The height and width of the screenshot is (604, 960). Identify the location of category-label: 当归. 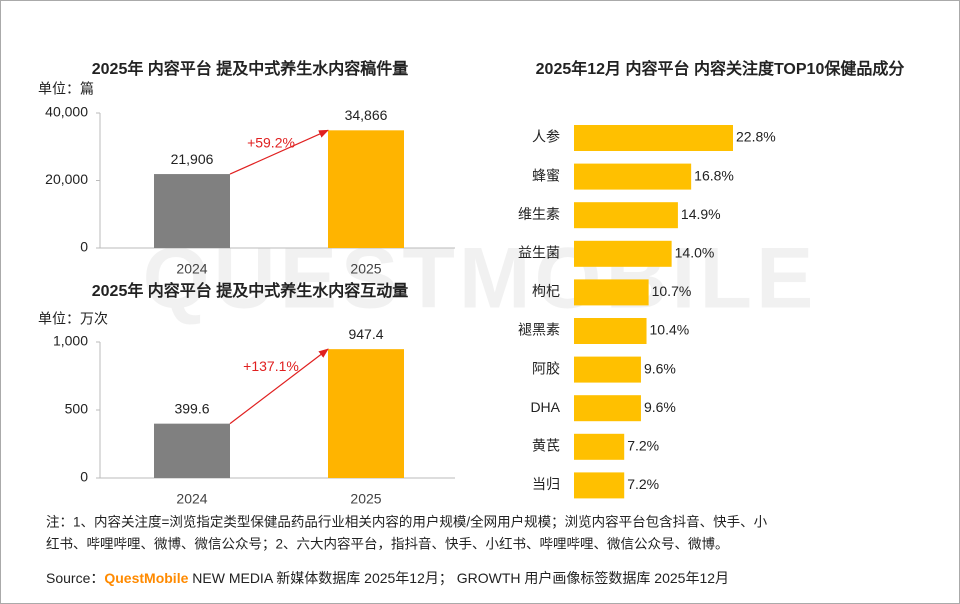
(546, 484).